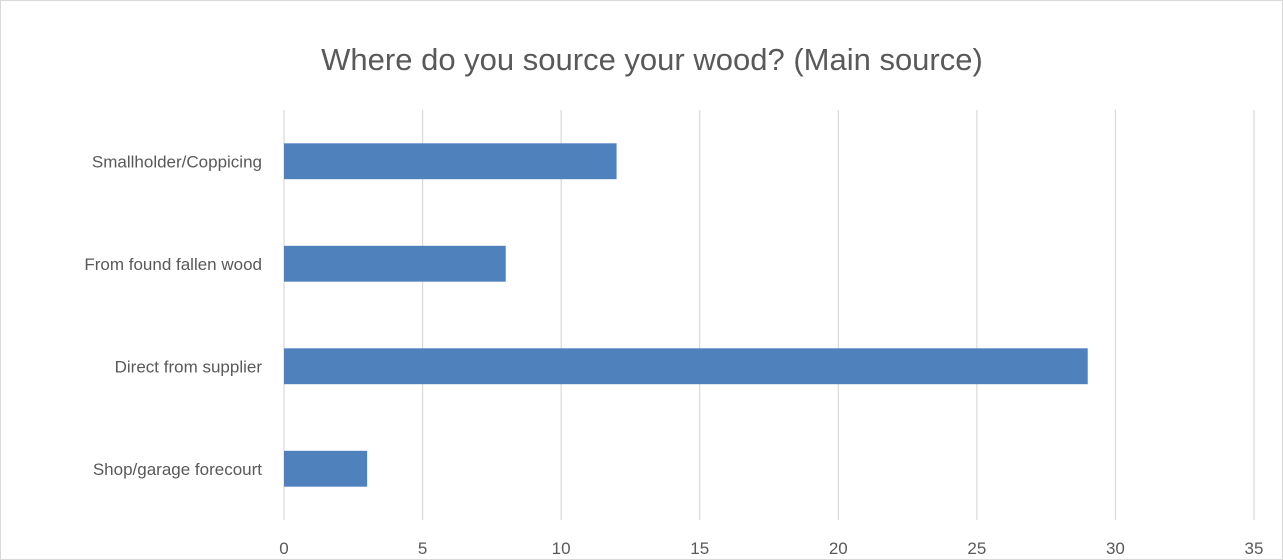 This screenshot has width=1283, height=560. I want to click on category-label: Smallholder/Coppicing, so click(177, 161).